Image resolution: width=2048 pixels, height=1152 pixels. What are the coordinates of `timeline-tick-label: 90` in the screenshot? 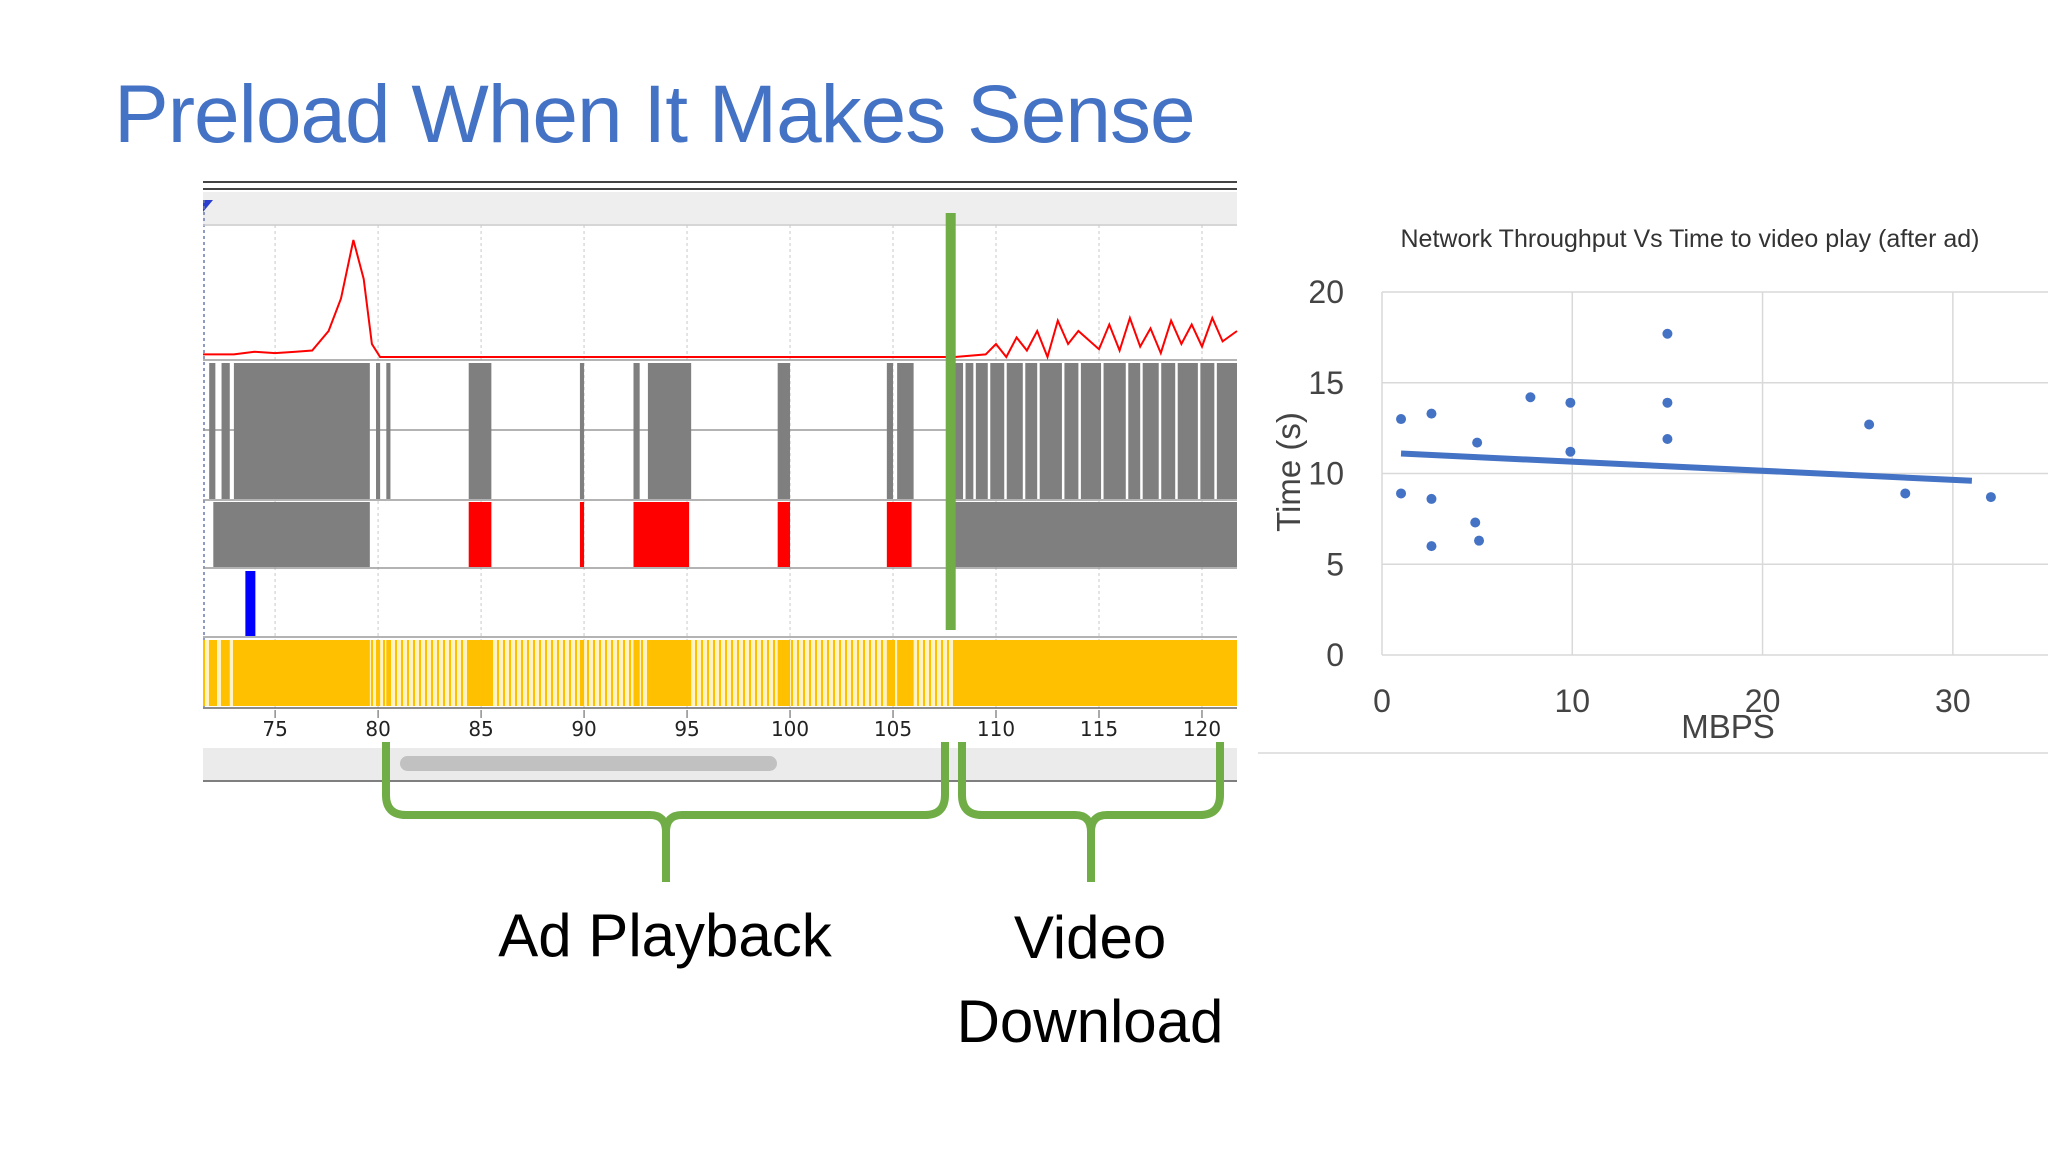 It's located at (583, 729).